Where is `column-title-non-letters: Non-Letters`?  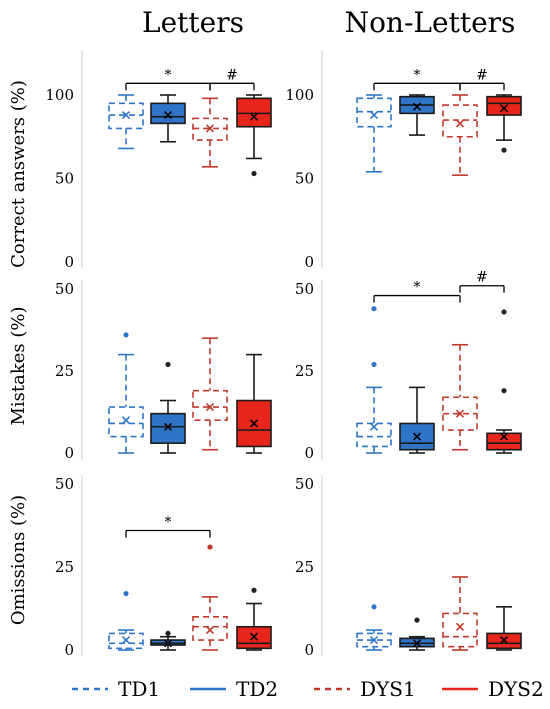 column-title-non-letters: Non-Letters is located at coordinates (430, 22).